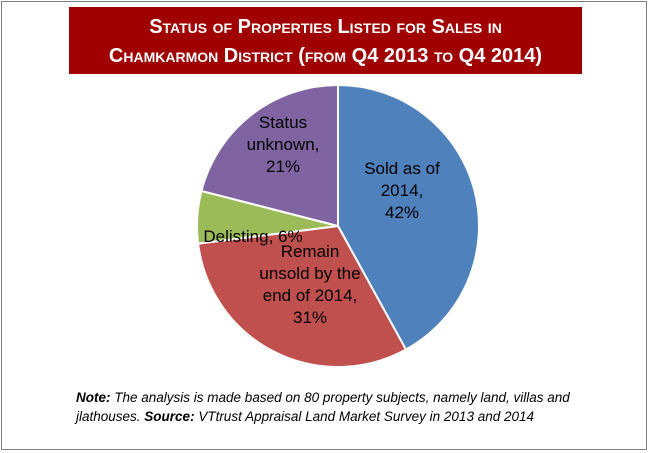 This screenshot has height=453, width=650. I want to click on slice-label-line: end of 2014,, so click(310, 295).